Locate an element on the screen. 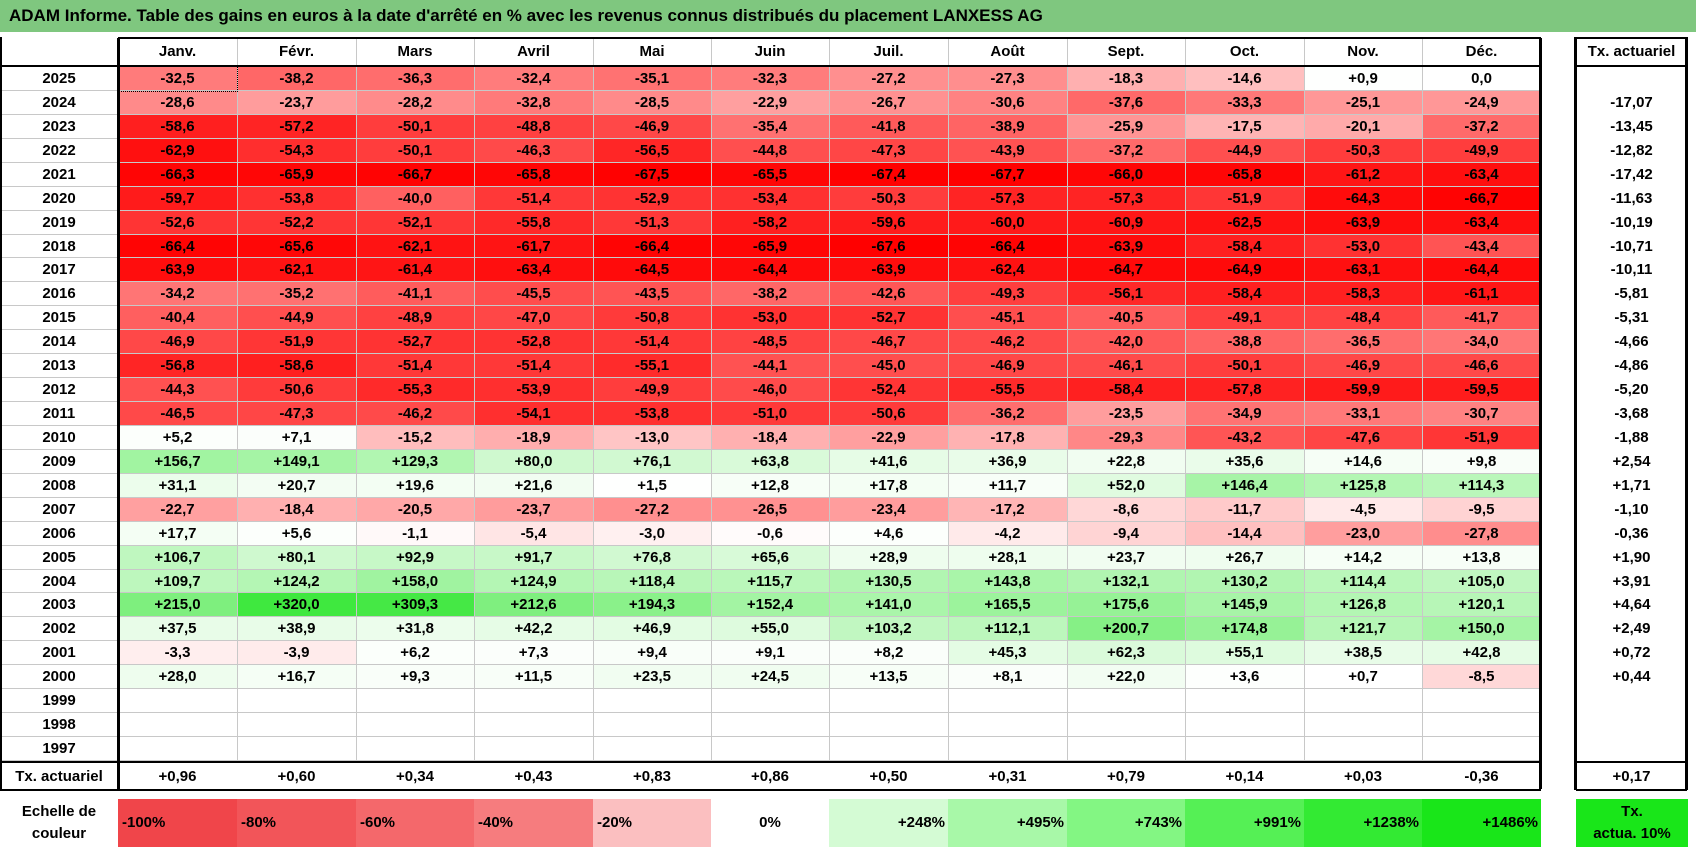 The width and height of the screenshot is (1696, 848). month-header-5: Mai is located at coordinates (652, 51).